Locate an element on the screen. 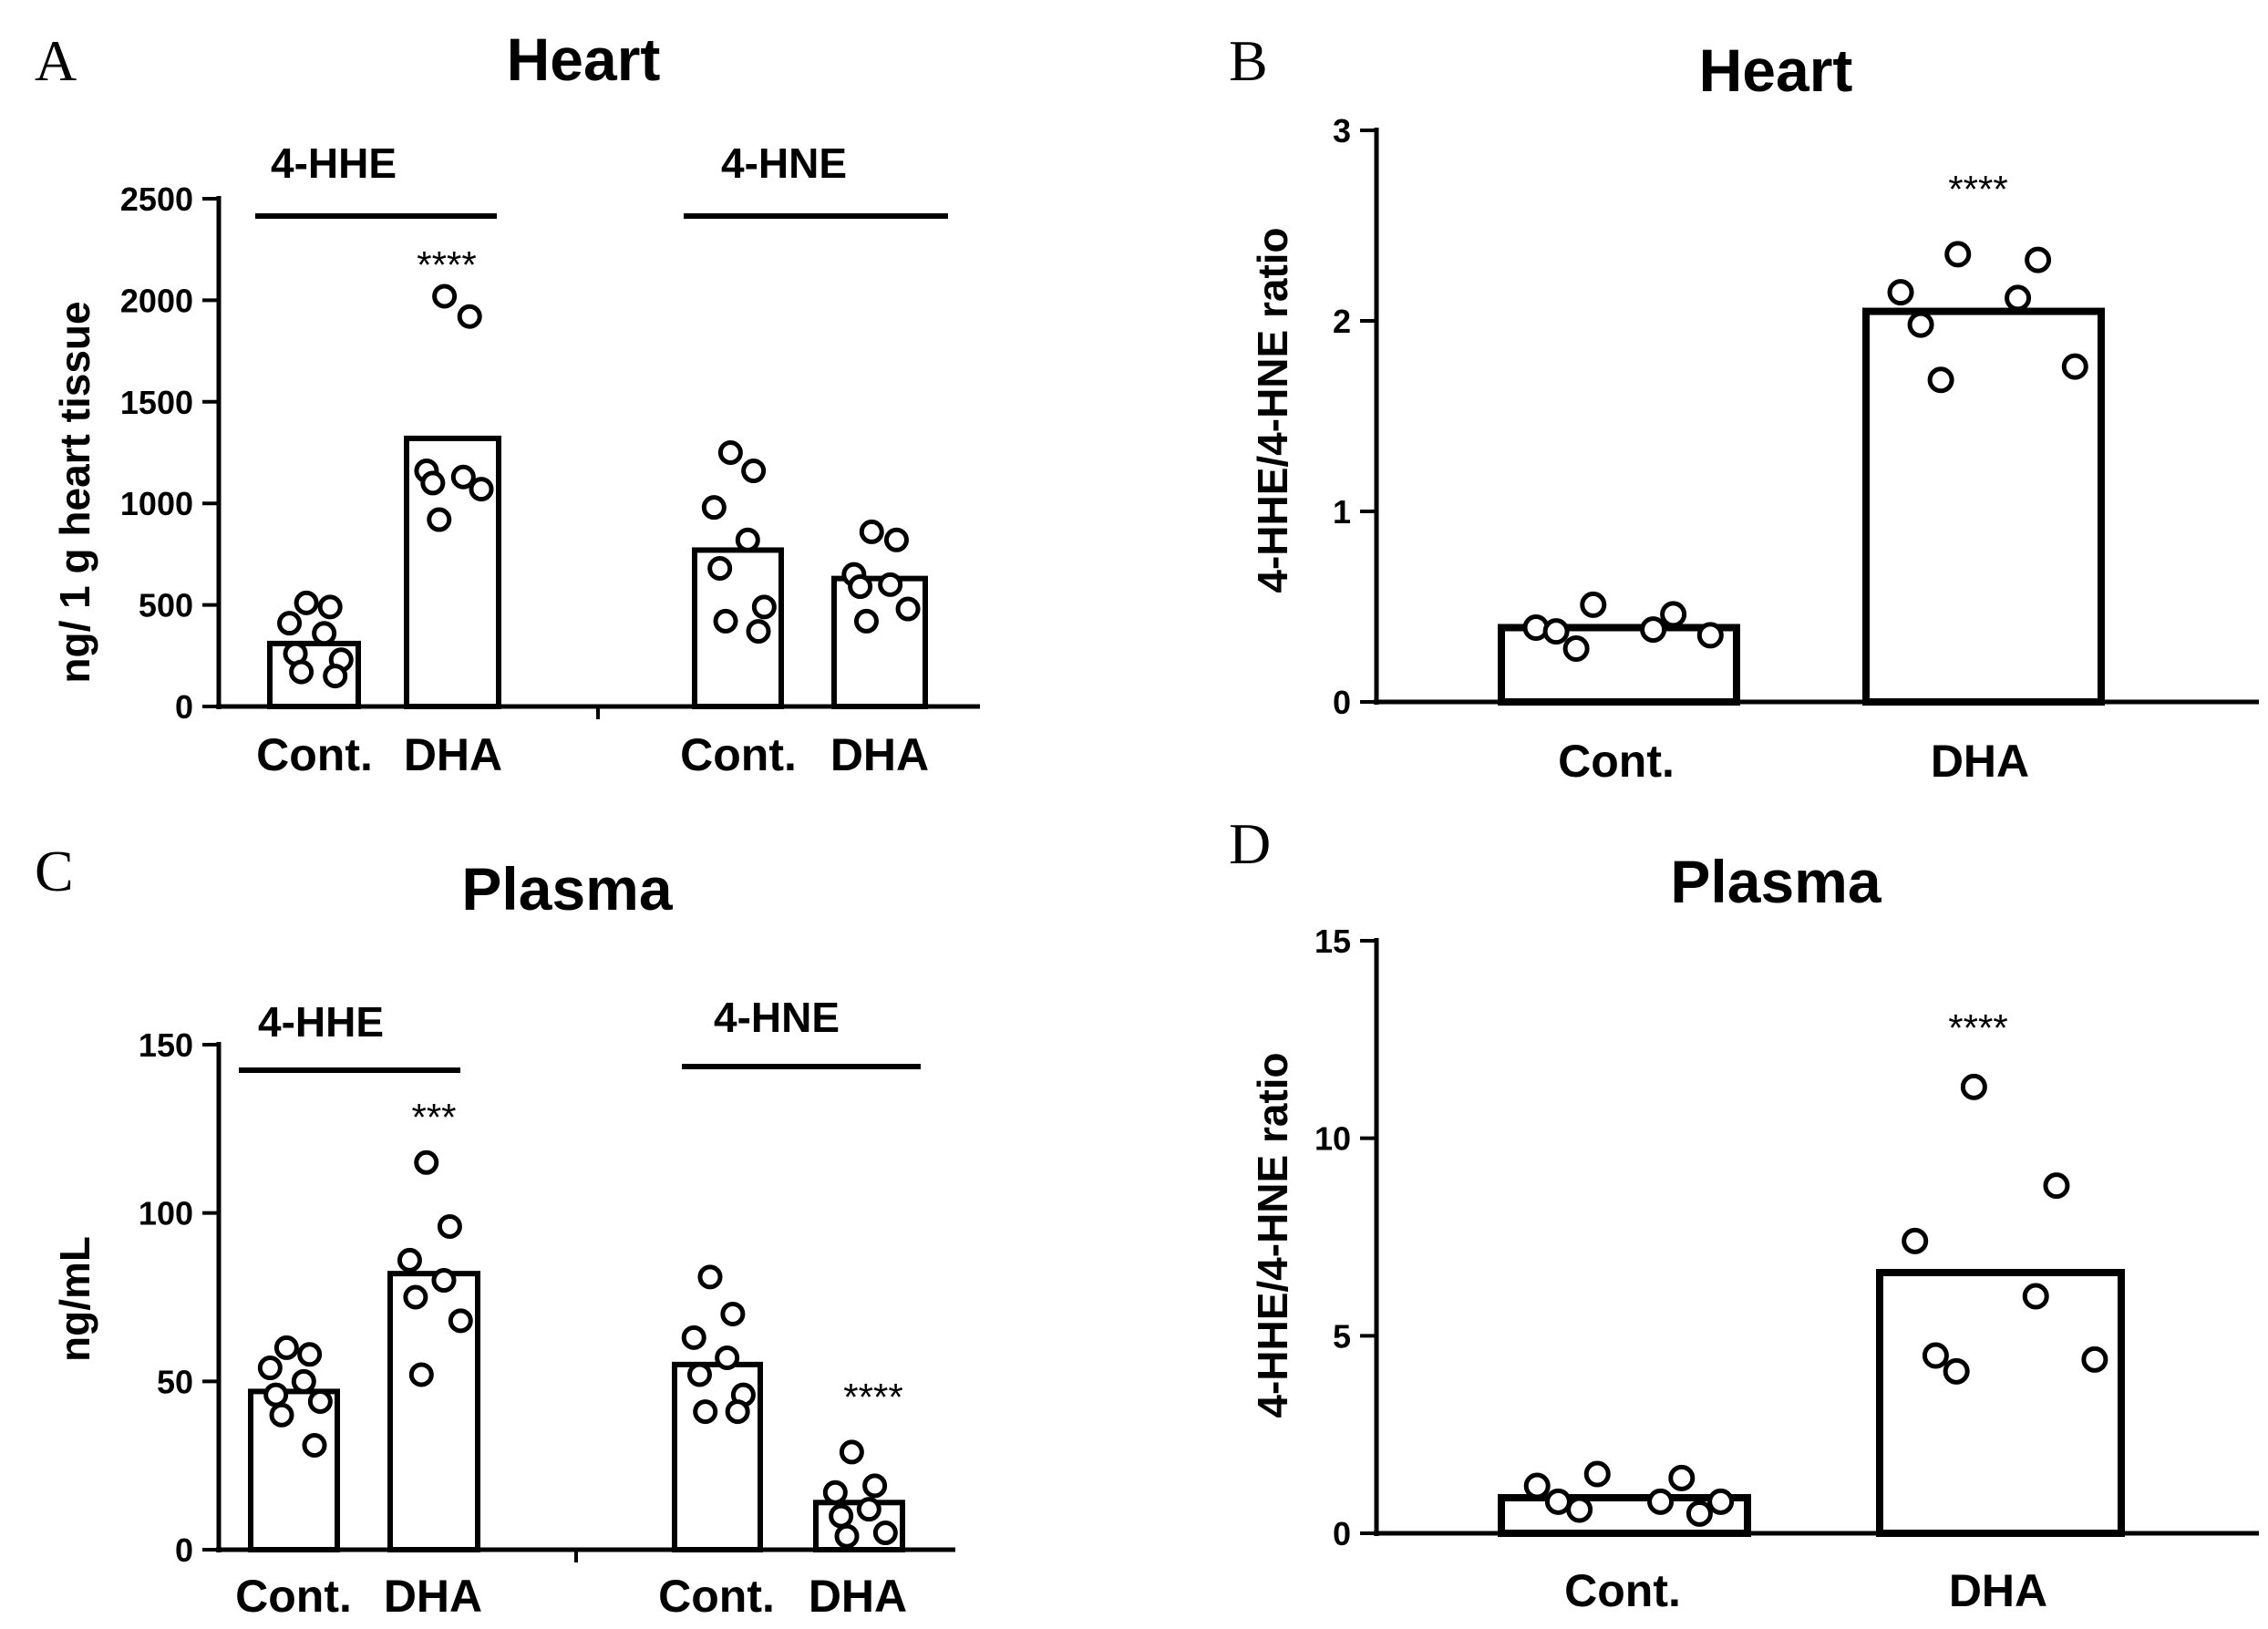 This screenshot has height=1629, width=2268. panel-a-axes: 0 500 1000 1500 2000 2500 is located at coordinates (550, 453).